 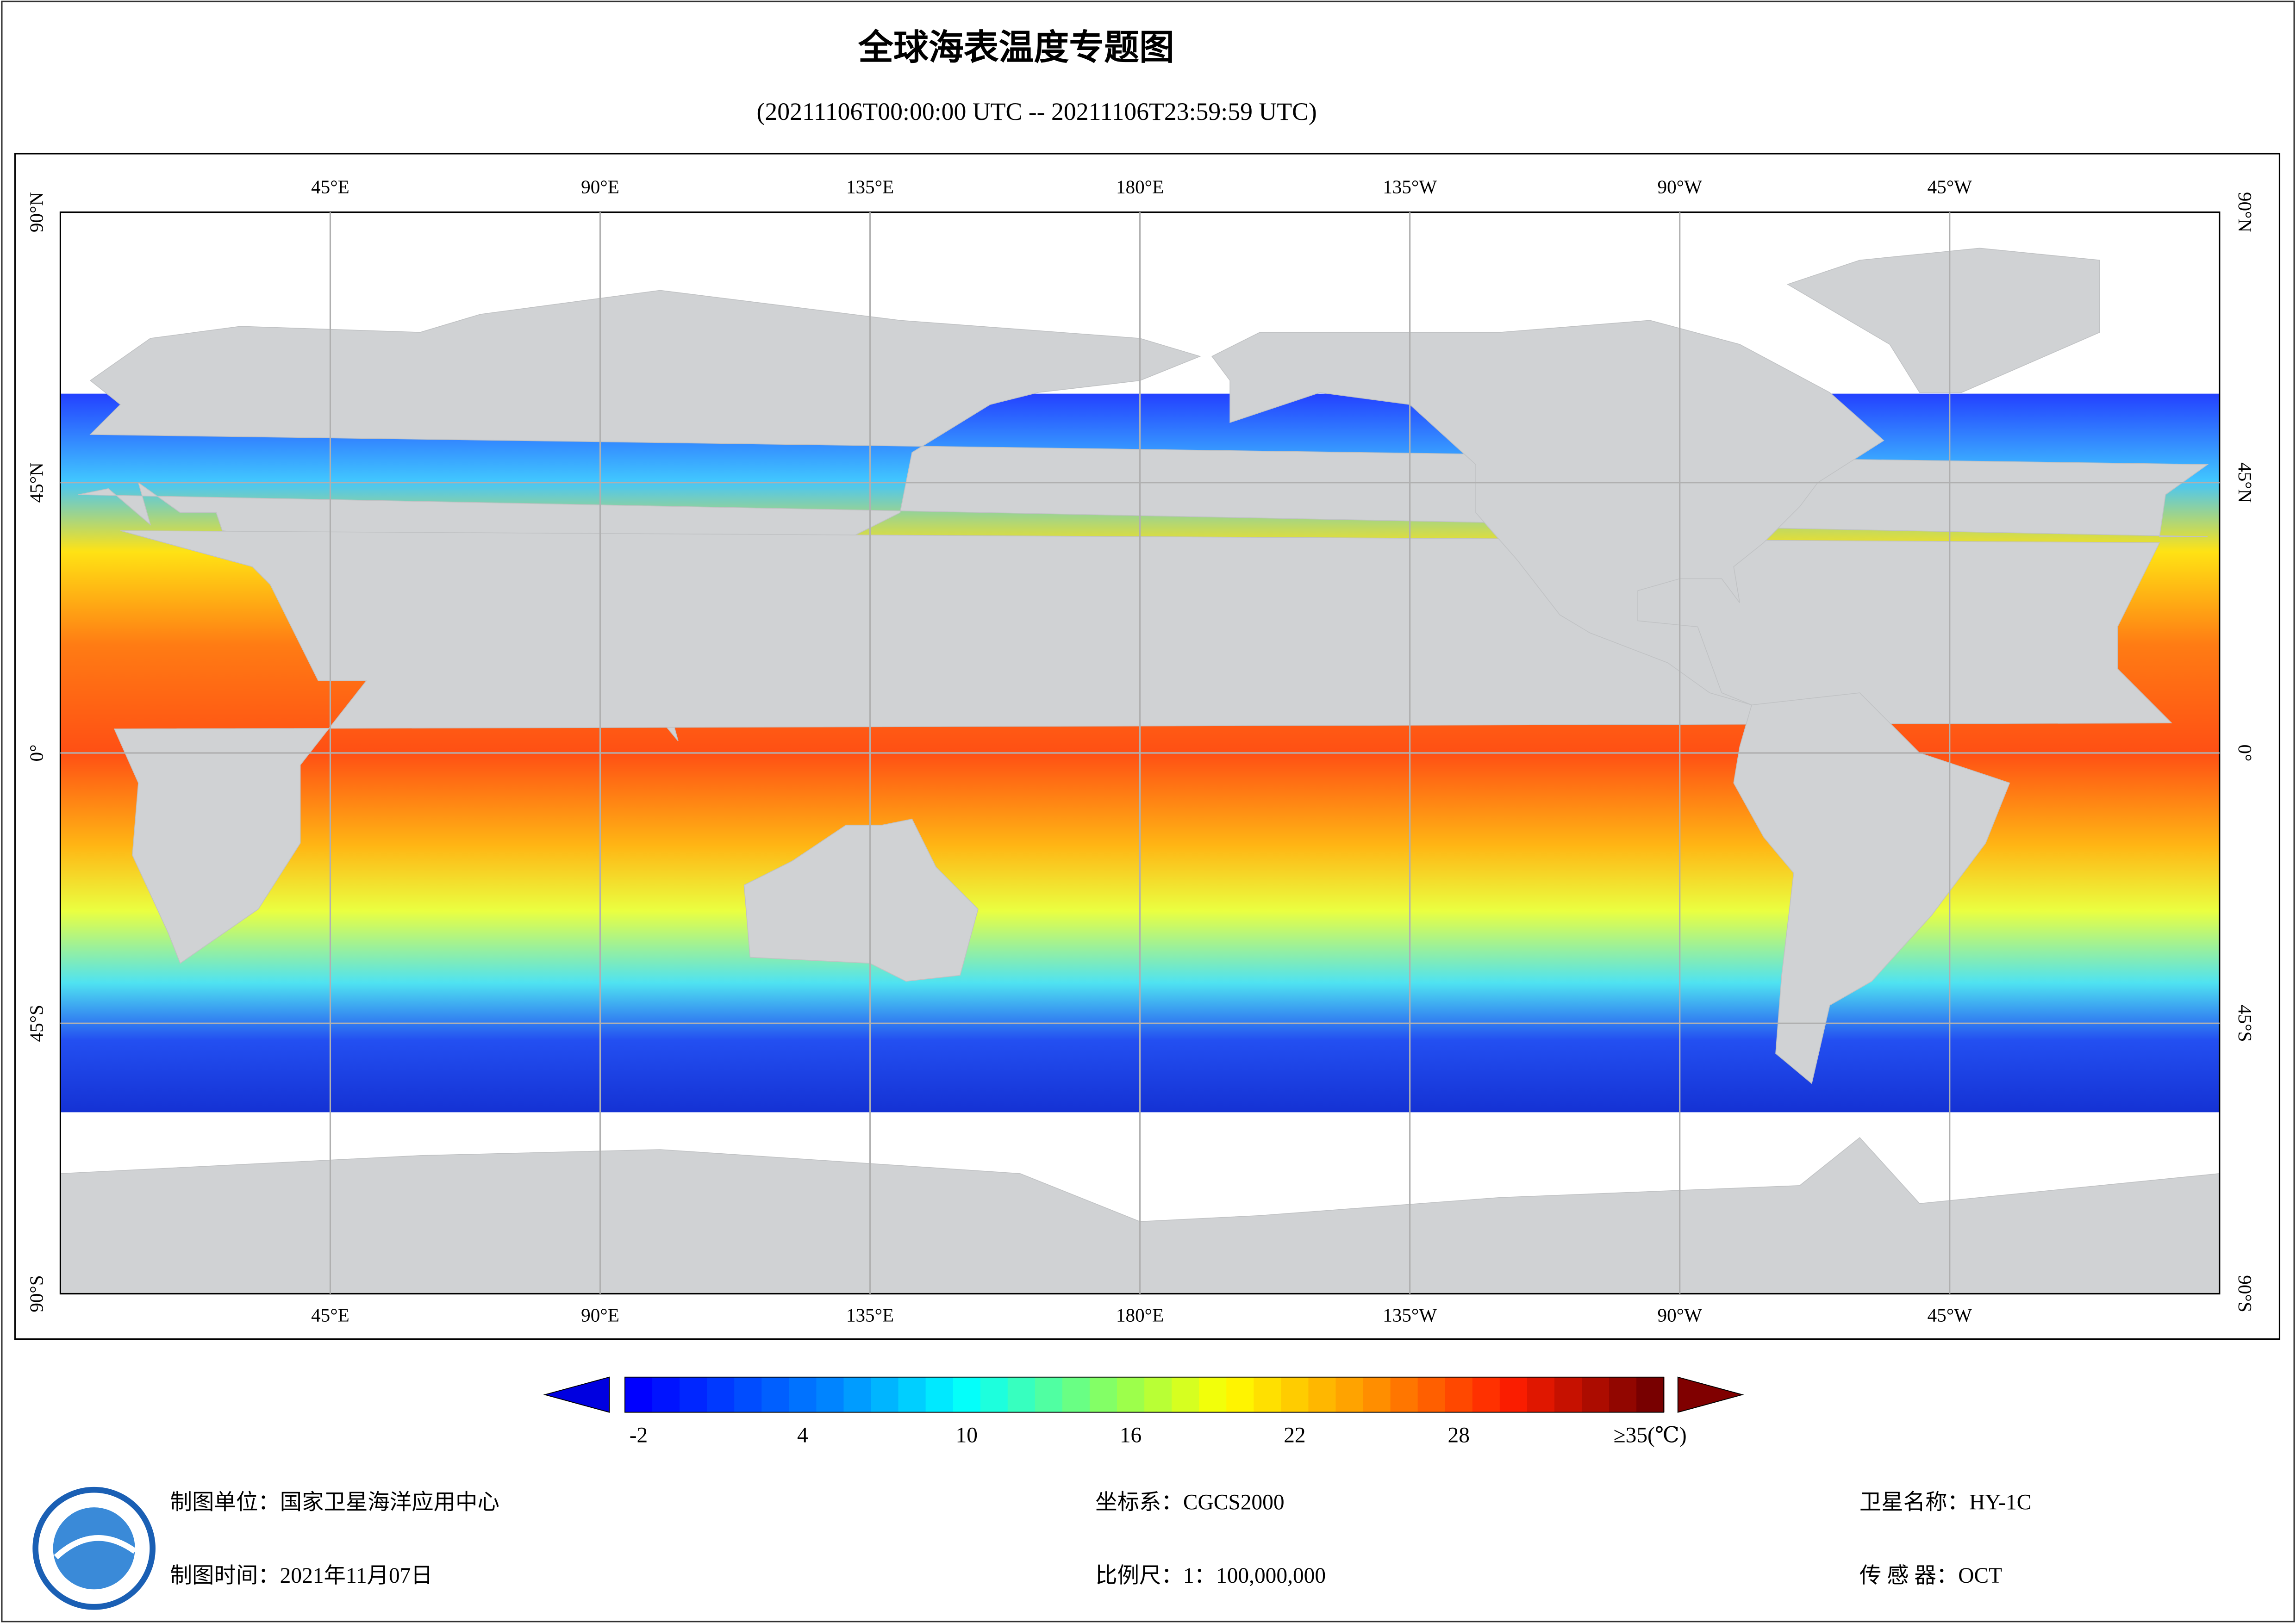 What do you see at coordinates (1189, 1503) in the screenshot?
I see `footer-item: 坐标系：CGCS2000` at bounding box center [1189, 1503].